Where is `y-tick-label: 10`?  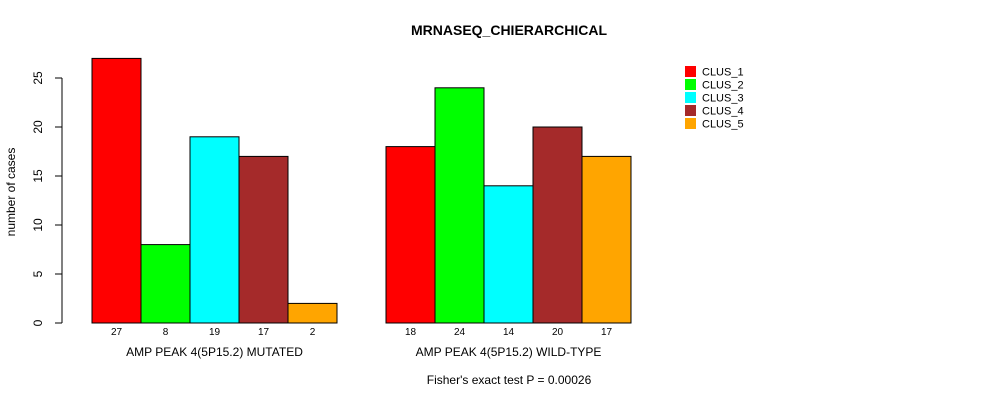
y-tick-label: 10 is located at coordinates (38, 225).